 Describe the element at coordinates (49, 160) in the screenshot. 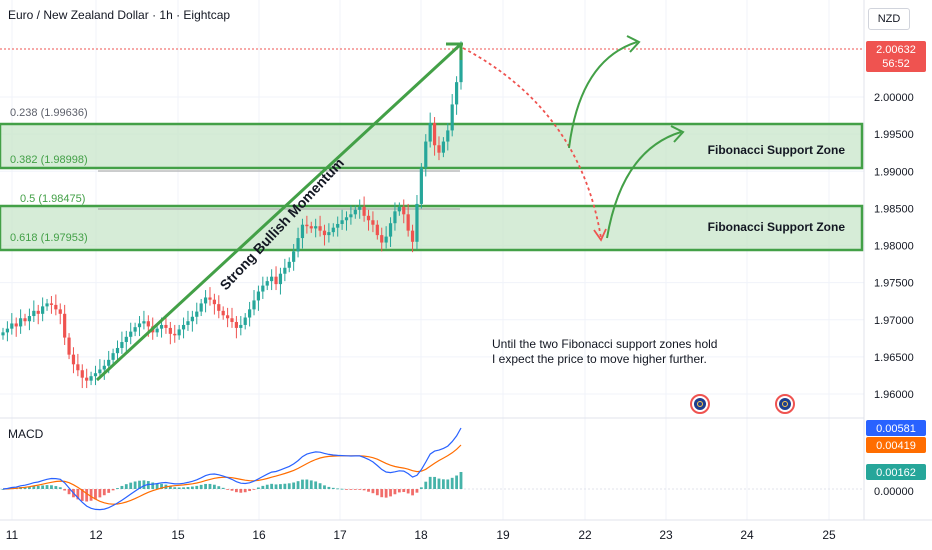

I see `fib-level-0382: 0.382 (1.98998)` at that location.